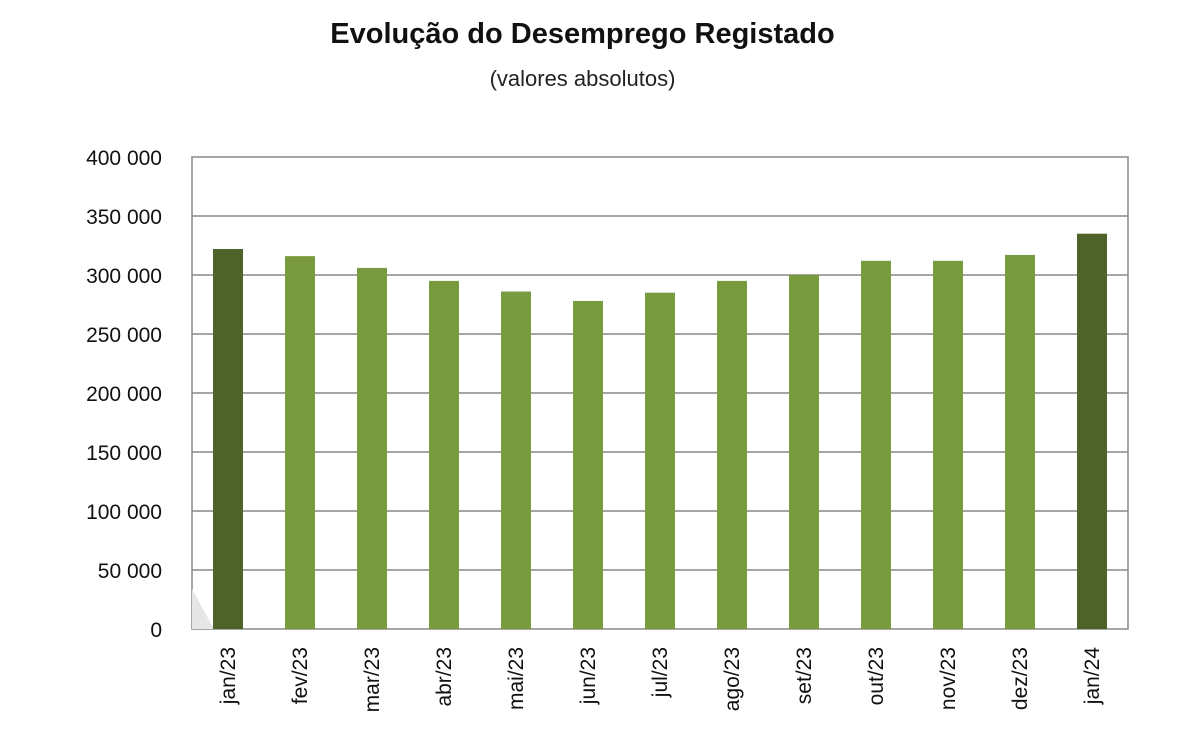 The image size is (1200, 750). What do you see at coordinates (516, 678) in the screenshot?
I see `x-tick-label: mai/23` at bounding box center [516, 678].